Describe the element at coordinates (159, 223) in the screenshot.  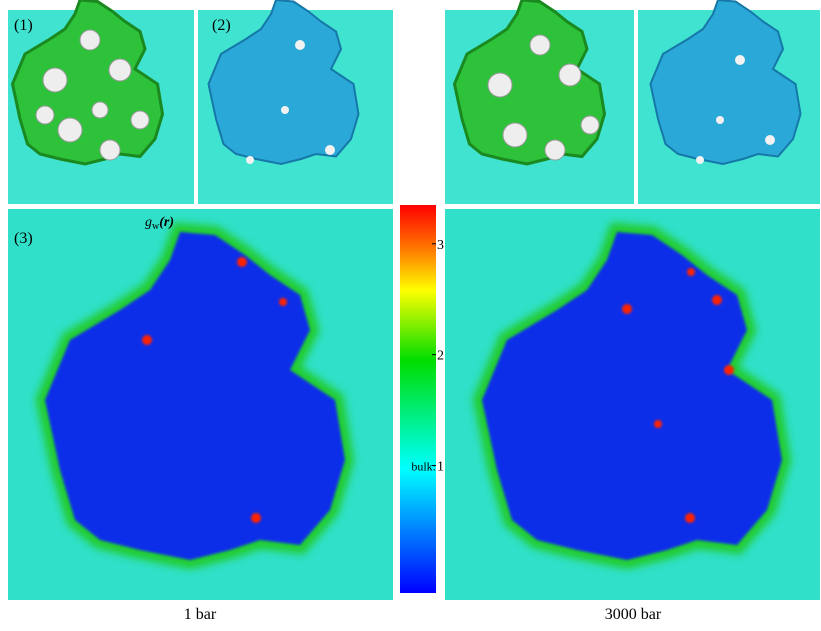
I see `colorbar-label: gw(r)` at that location.